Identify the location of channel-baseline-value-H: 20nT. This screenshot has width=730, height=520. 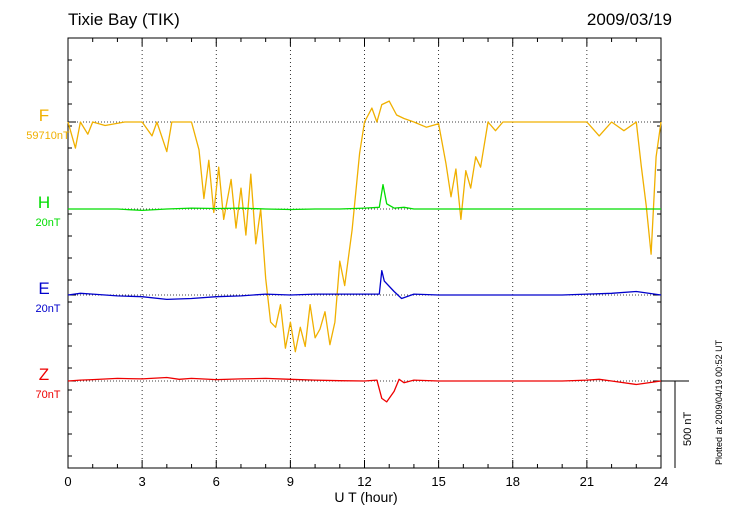
(47, 223).